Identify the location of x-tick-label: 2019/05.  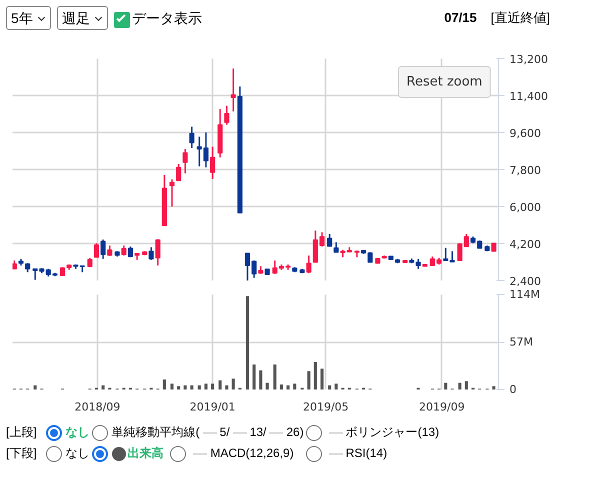
(325, 407).